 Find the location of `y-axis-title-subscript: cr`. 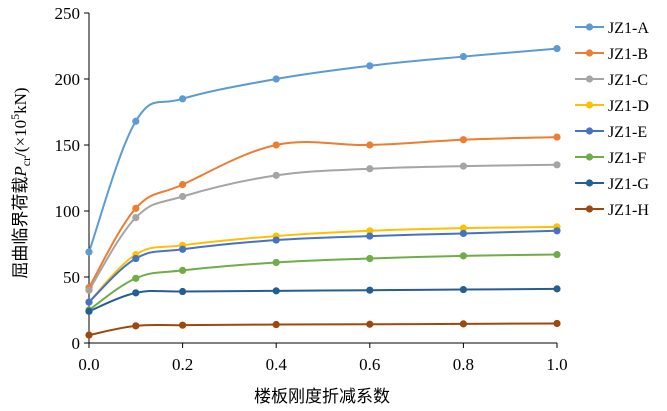

y-axis-title-subscript: cr is located at coordinates (26, 161).